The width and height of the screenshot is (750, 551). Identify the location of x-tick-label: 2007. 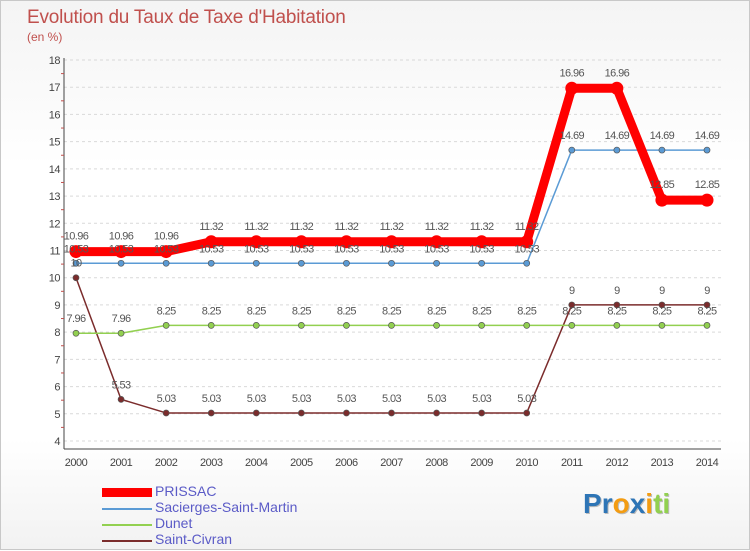
(391, 463).